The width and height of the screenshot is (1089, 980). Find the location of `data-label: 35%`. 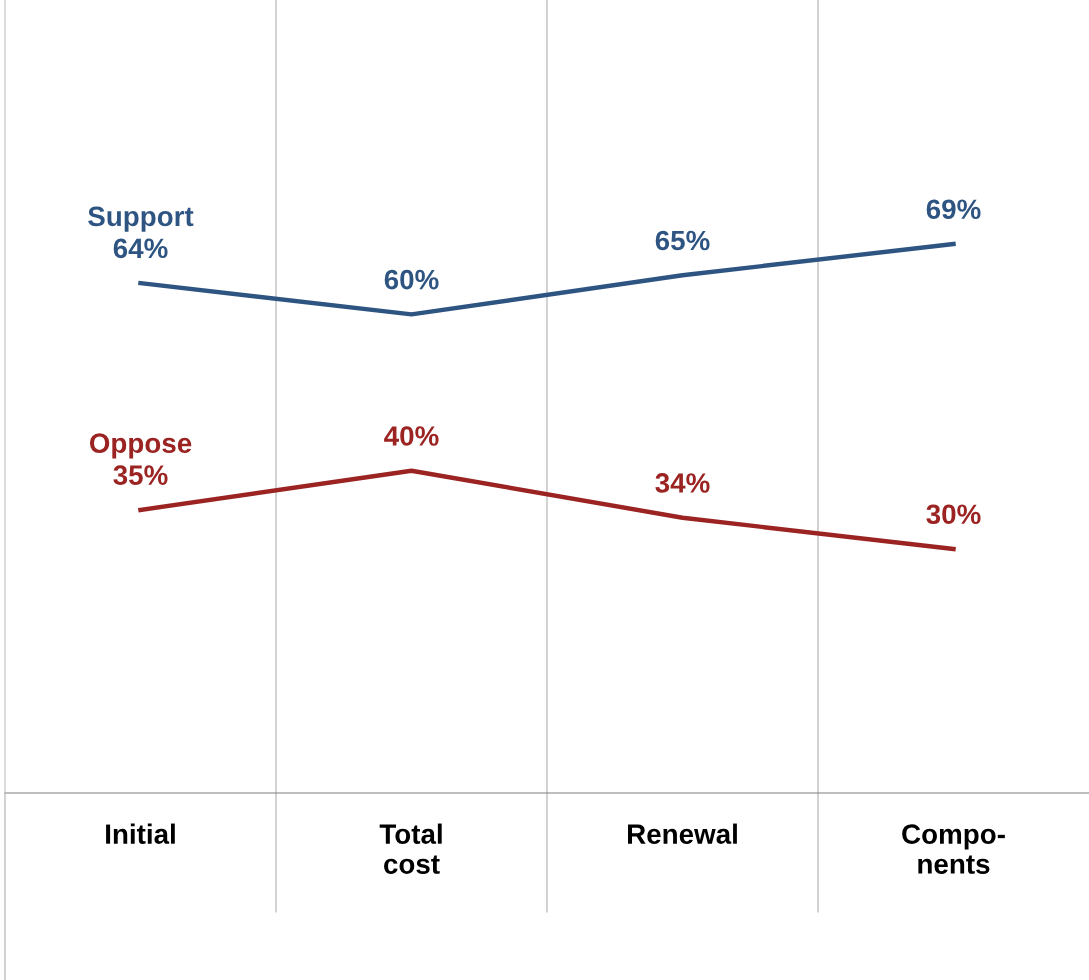

data-label: 35% is located at coordinates (140, 475).